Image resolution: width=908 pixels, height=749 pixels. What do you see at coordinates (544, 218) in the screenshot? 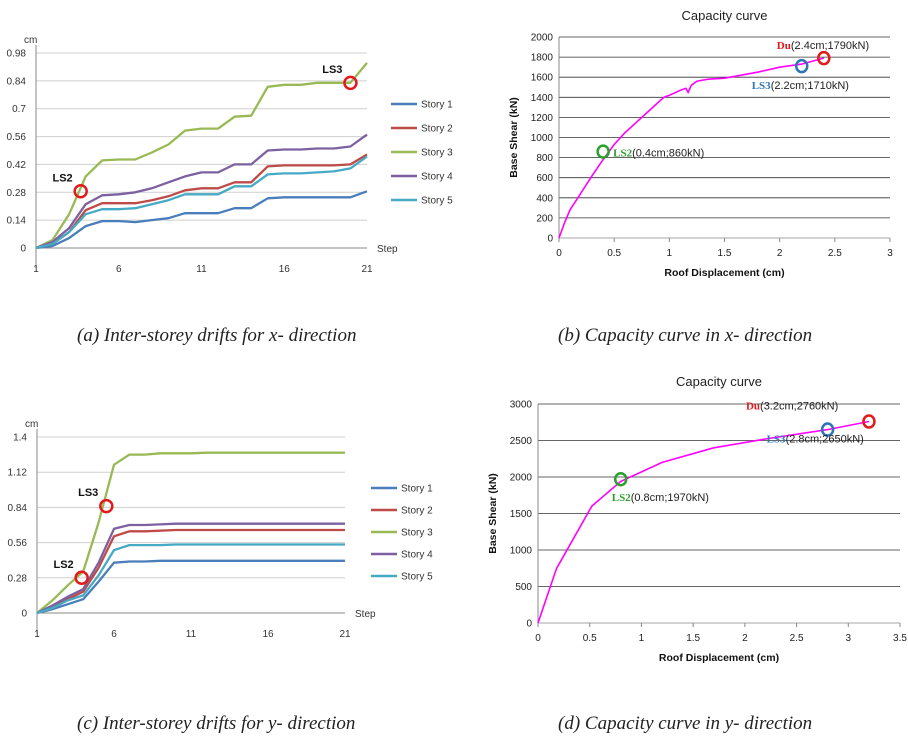
I see `y-tick-label: 200` at bounding box center [544, 218].